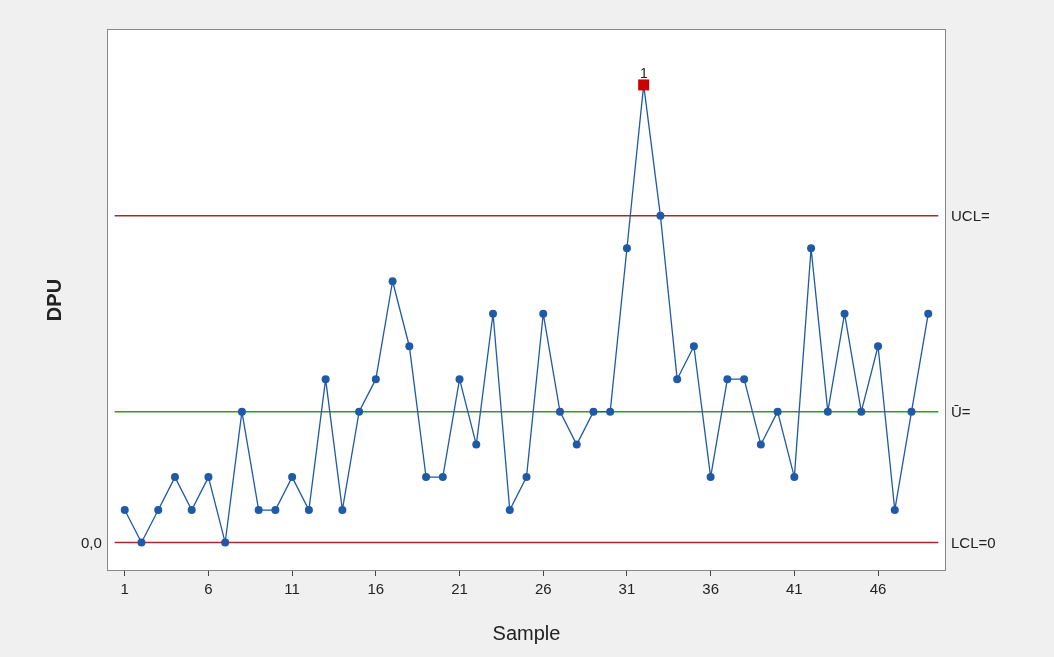 This screenshot has height=657, width=1054. I want to click on x-tick-label: 36, so click(710, 588).